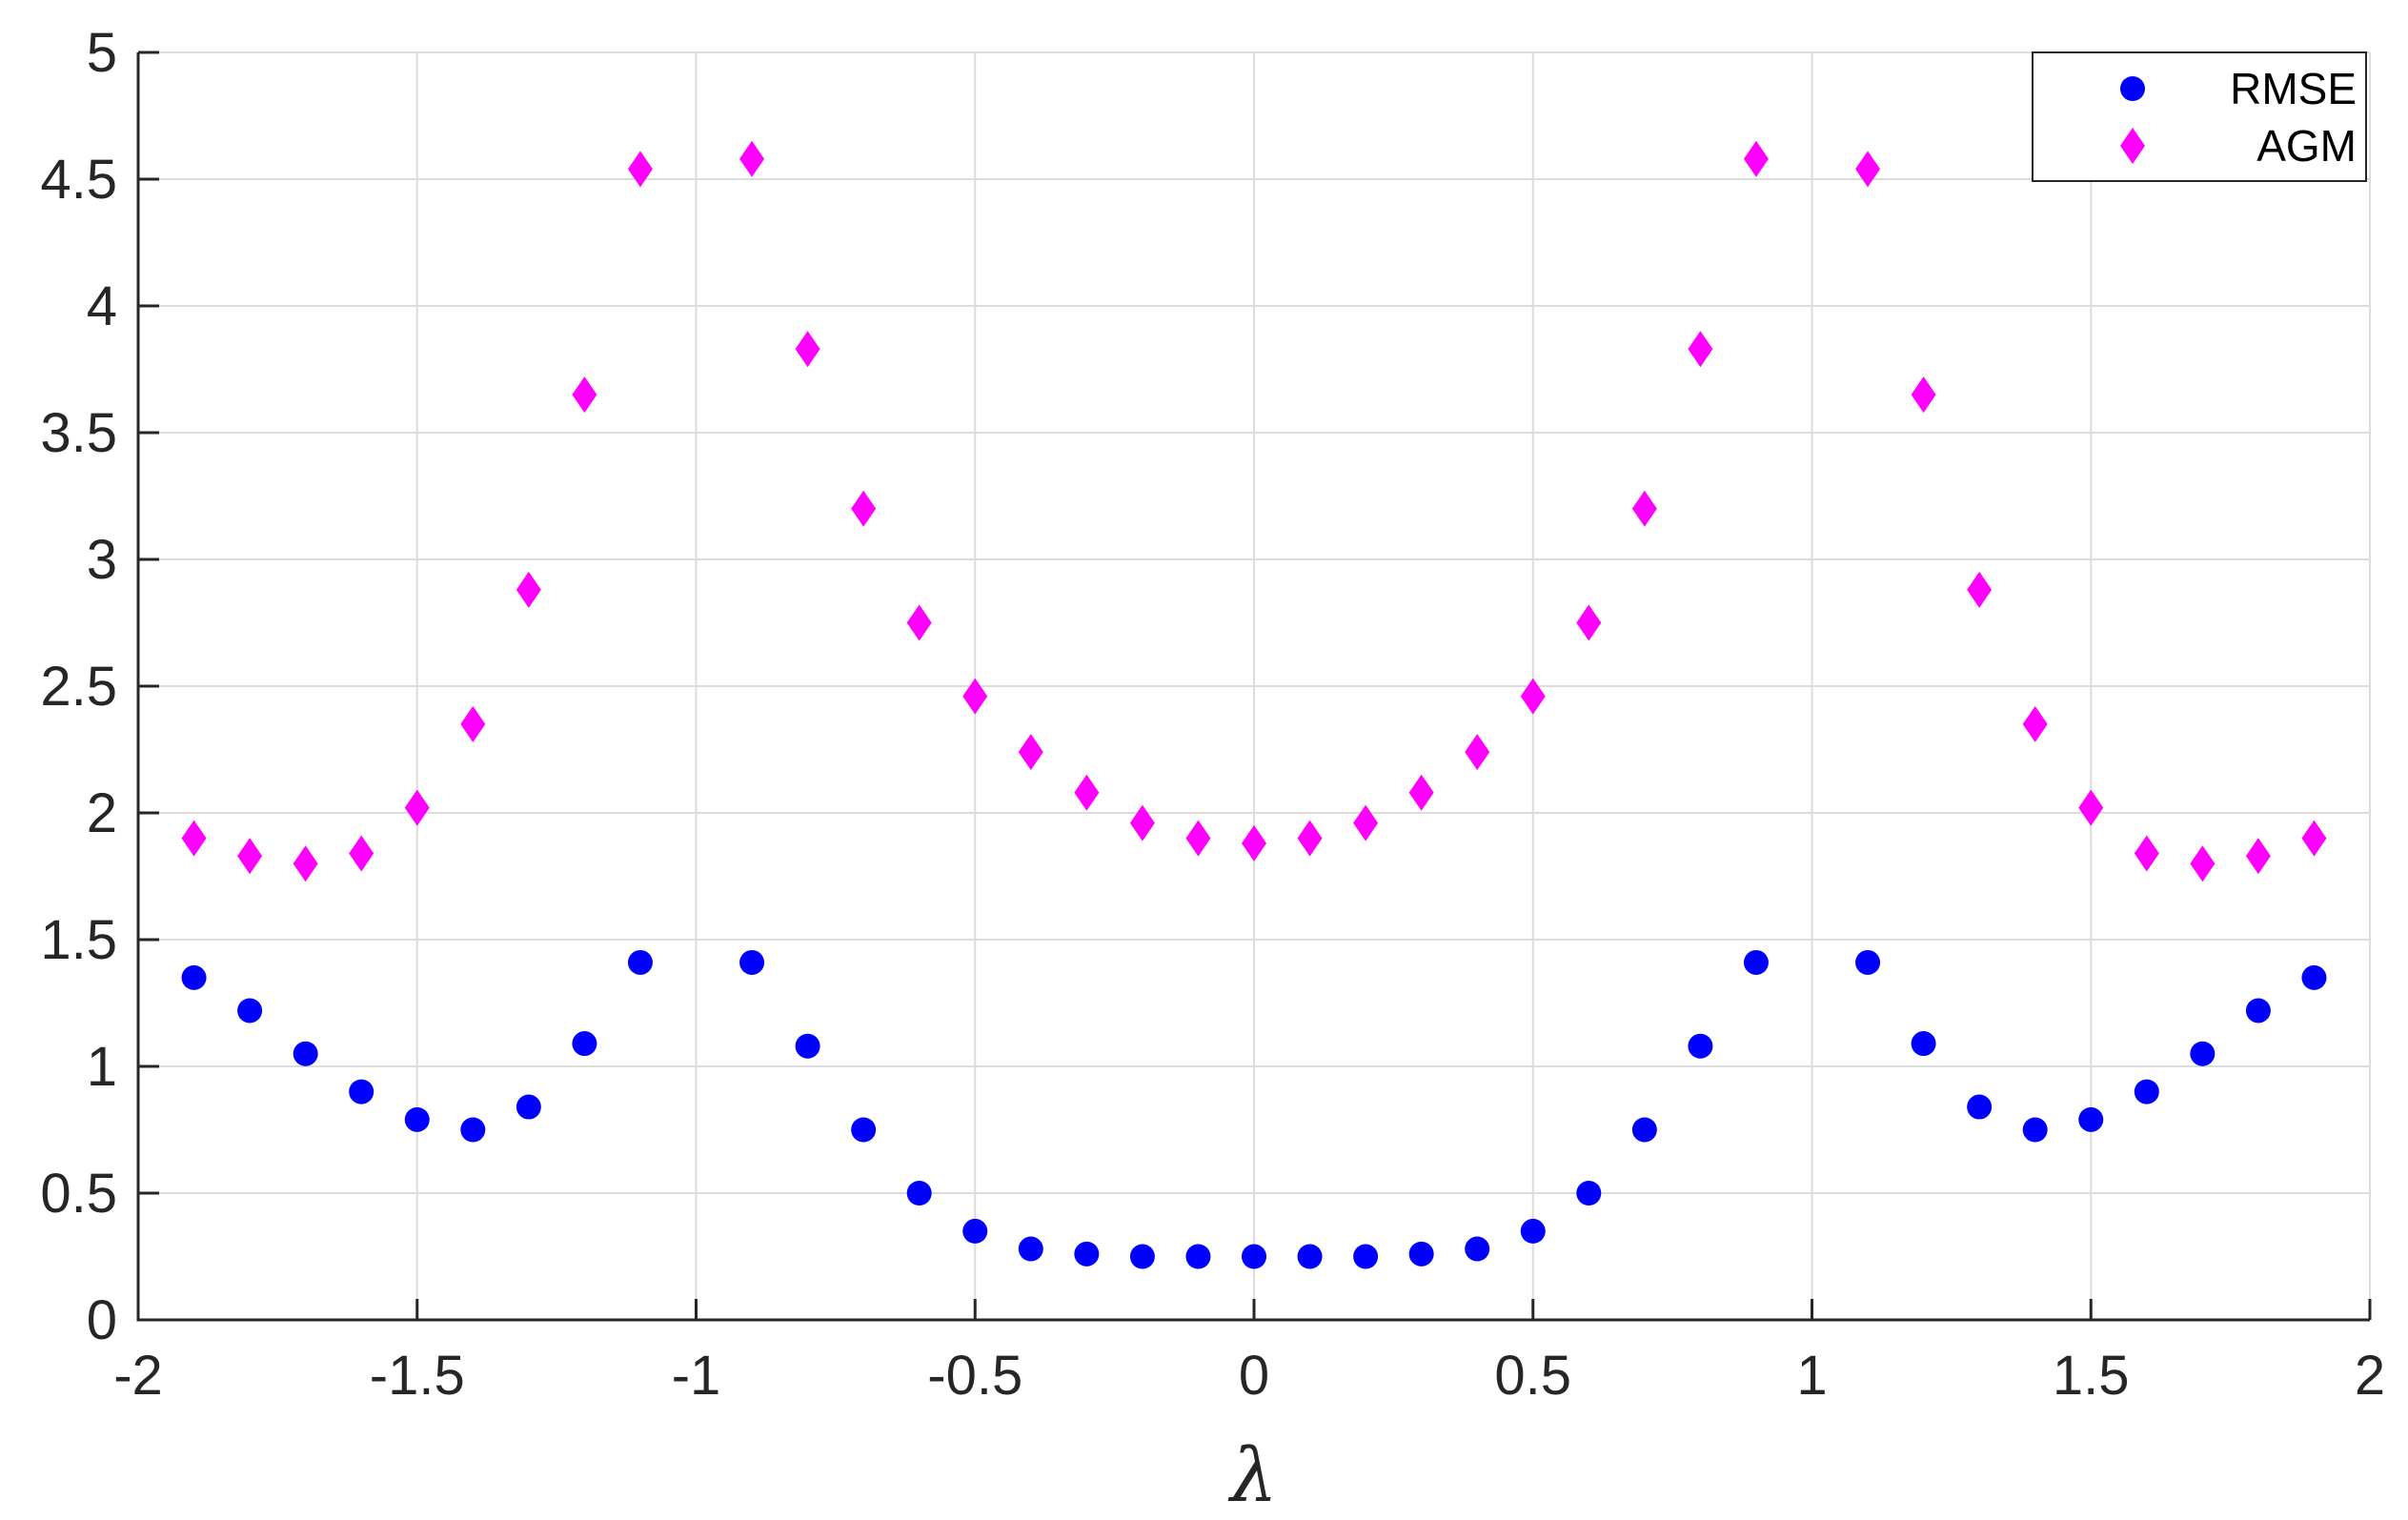  What do you see at coordinates (79, 687) in the screenshot?
I see `y-tick-label: 2.5` at bounding box center [79, 687].